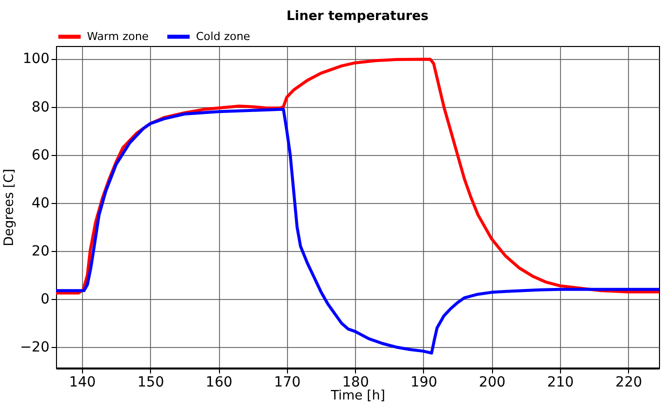 The width and height of the screenshot is (661, 415). I want to click on y-tick-label: −20, so click(35, 348).